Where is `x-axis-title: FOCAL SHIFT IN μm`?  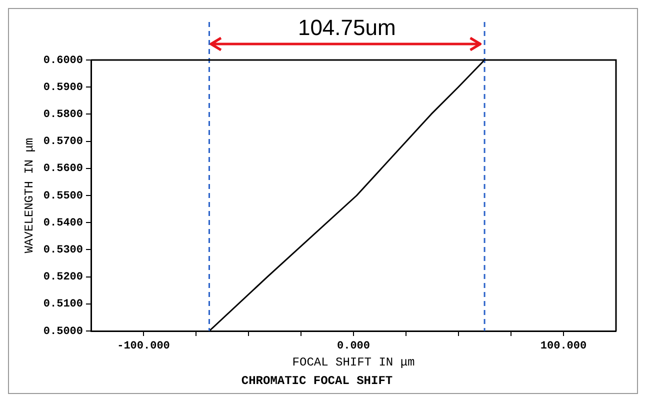
x-axis-title: FOCAL SHIFT IN μm is located at coordinates (353, 363).